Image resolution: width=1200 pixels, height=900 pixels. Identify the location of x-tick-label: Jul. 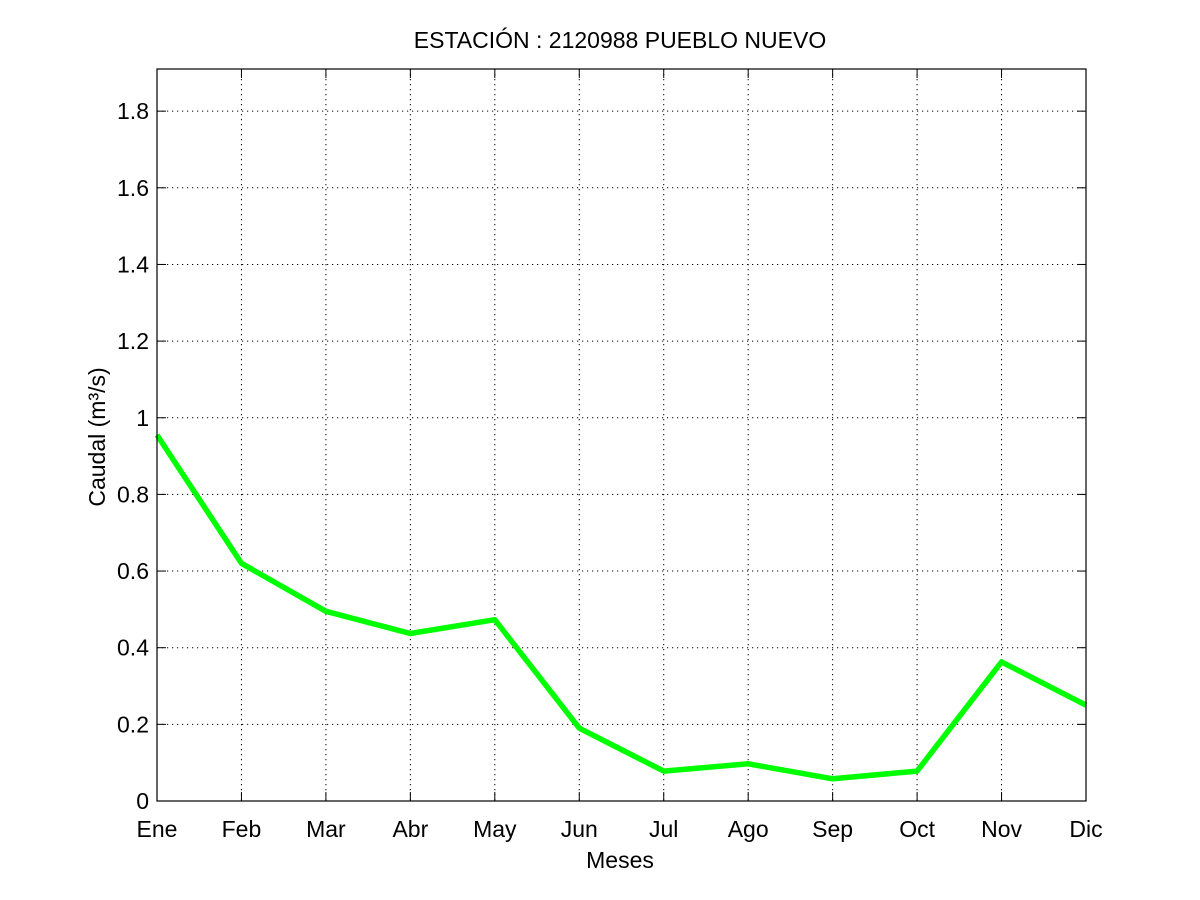
(663, 829).